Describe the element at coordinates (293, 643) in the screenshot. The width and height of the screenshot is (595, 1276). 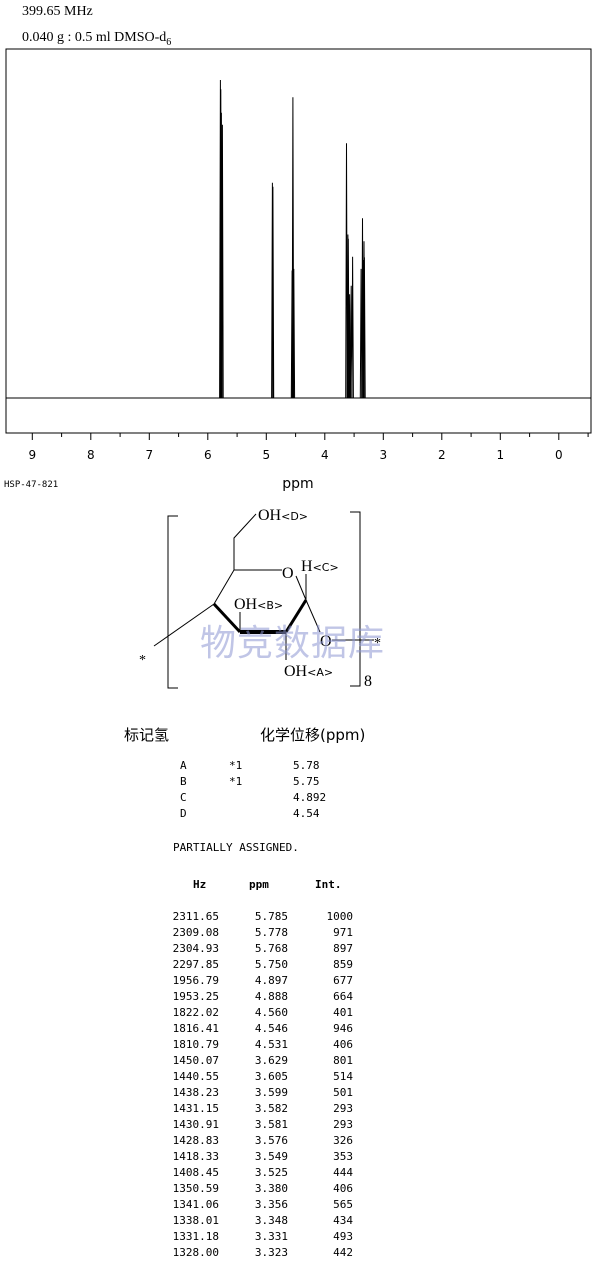
I see `watermark: 物竞数据库` at that location.